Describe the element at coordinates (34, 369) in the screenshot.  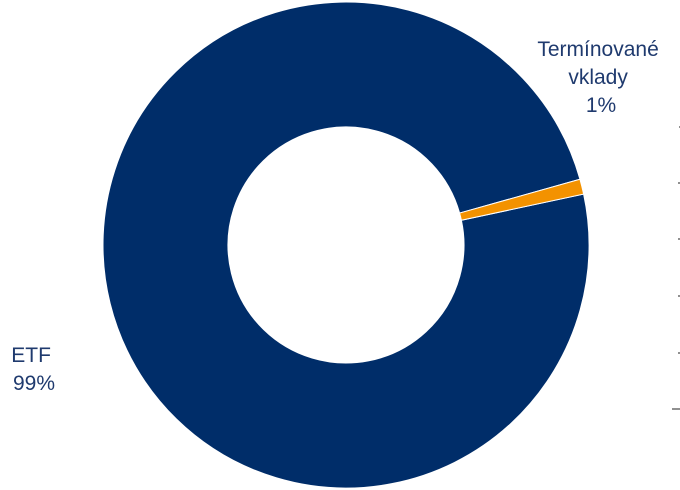
I see `slice-label-etf: ETF 99%` at that location.